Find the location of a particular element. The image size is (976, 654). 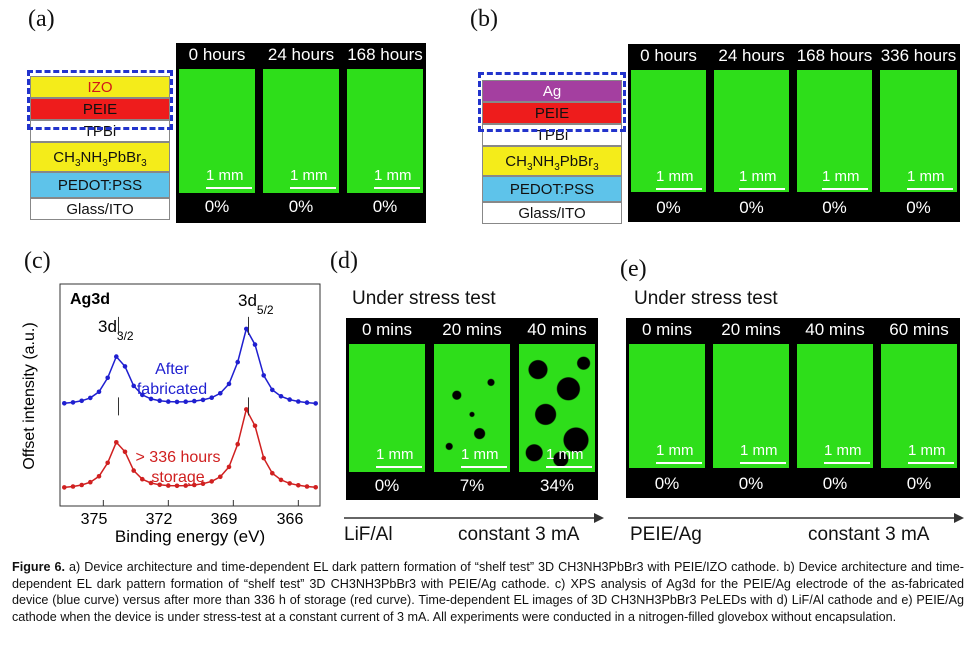

y-axis-label: Offset intensity (a.u.) is located at coordinates (29, 395).